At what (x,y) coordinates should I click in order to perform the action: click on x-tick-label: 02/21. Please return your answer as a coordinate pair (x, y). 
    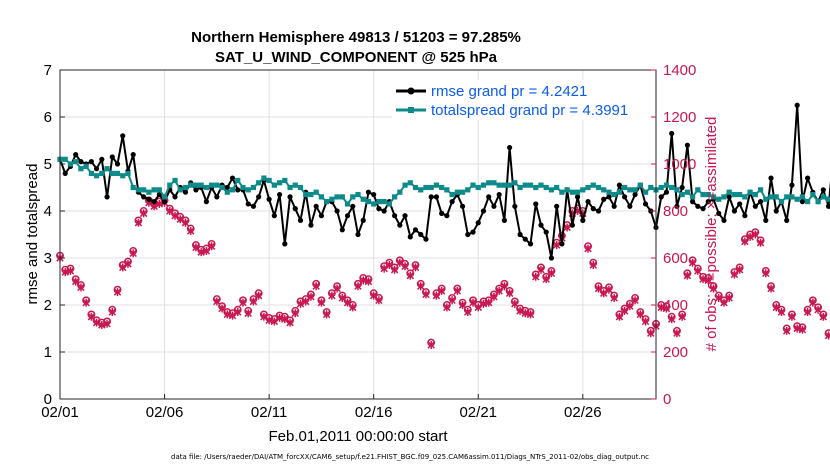
    Looking at the image, I should click on (478, 412).